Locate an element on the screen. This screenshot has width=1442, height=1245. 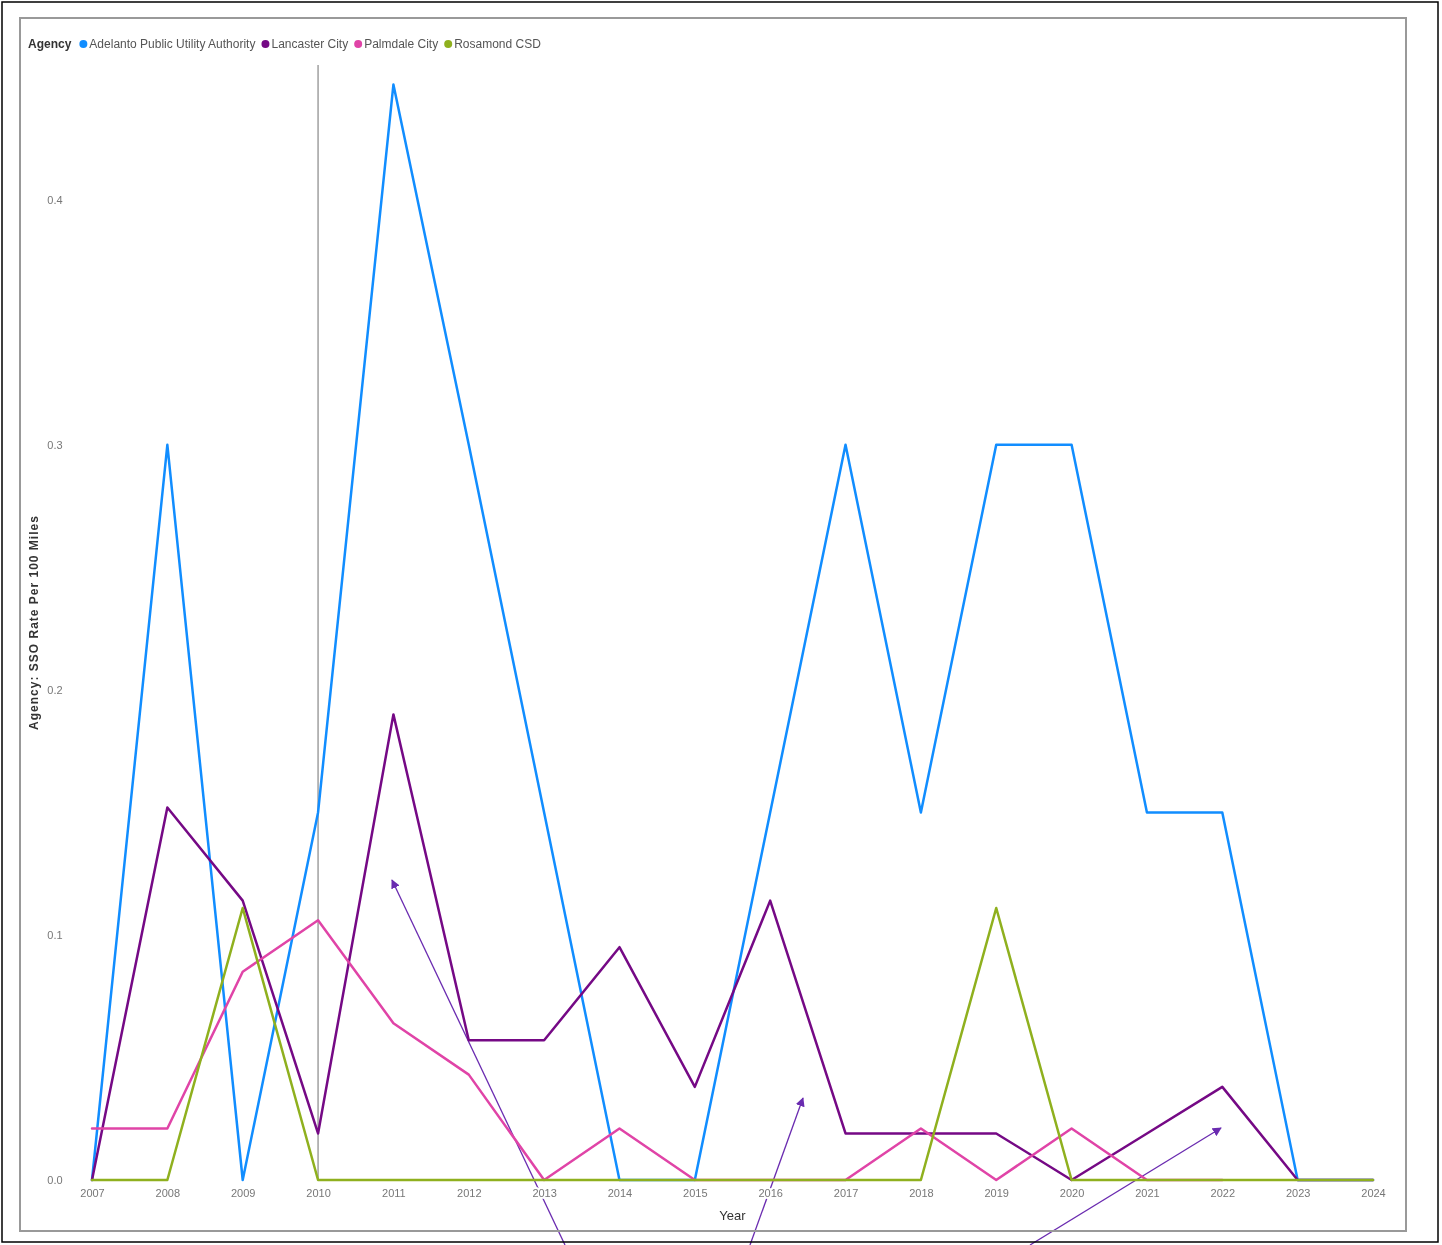
x-tick-label: 2007 is located at coordinates (92, 1192).